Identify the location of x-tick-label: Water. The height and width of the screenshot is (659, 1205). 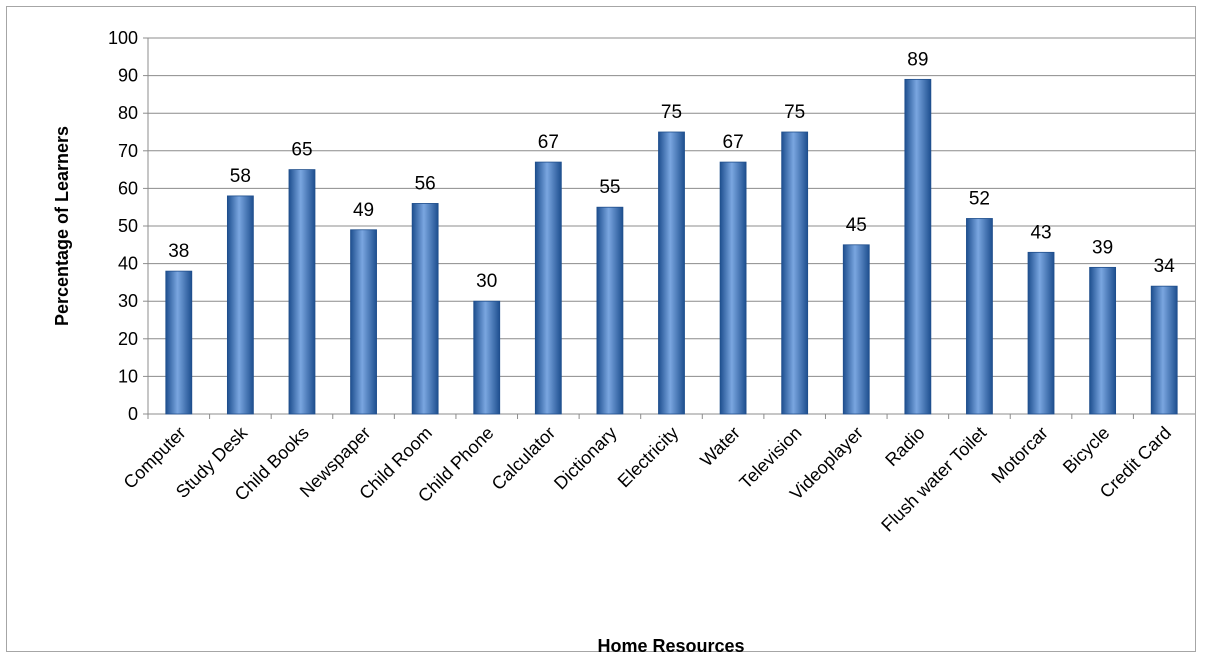
(720, 447).